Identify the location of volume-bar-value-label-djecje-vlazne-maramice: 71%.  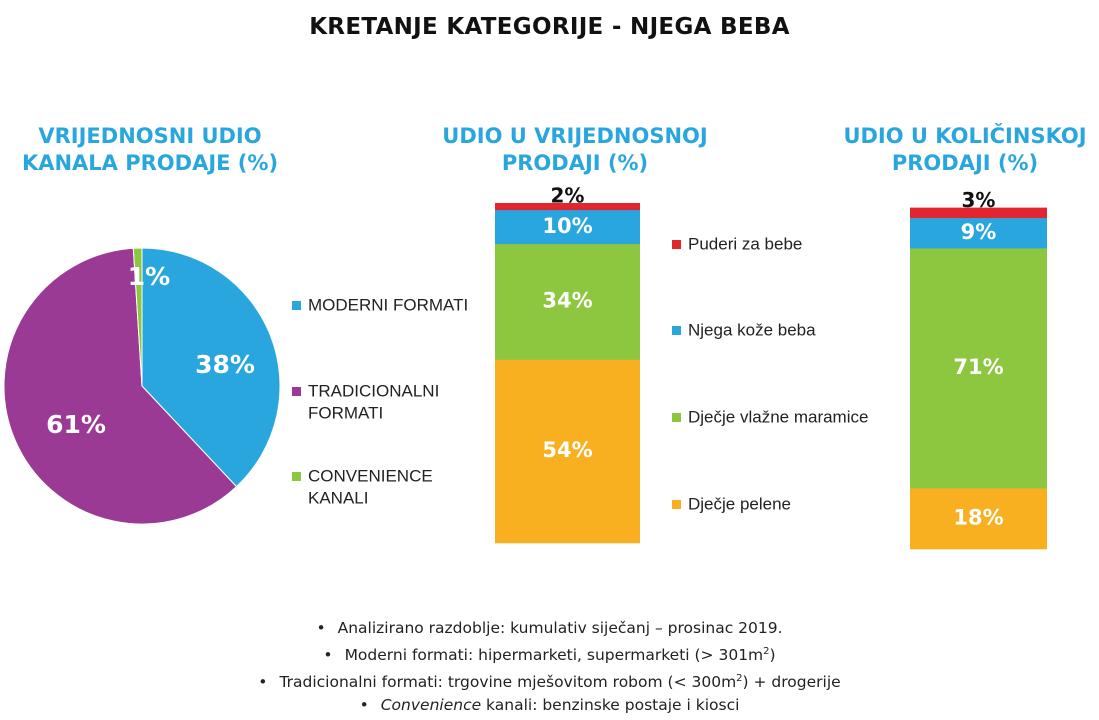
(978, 367).